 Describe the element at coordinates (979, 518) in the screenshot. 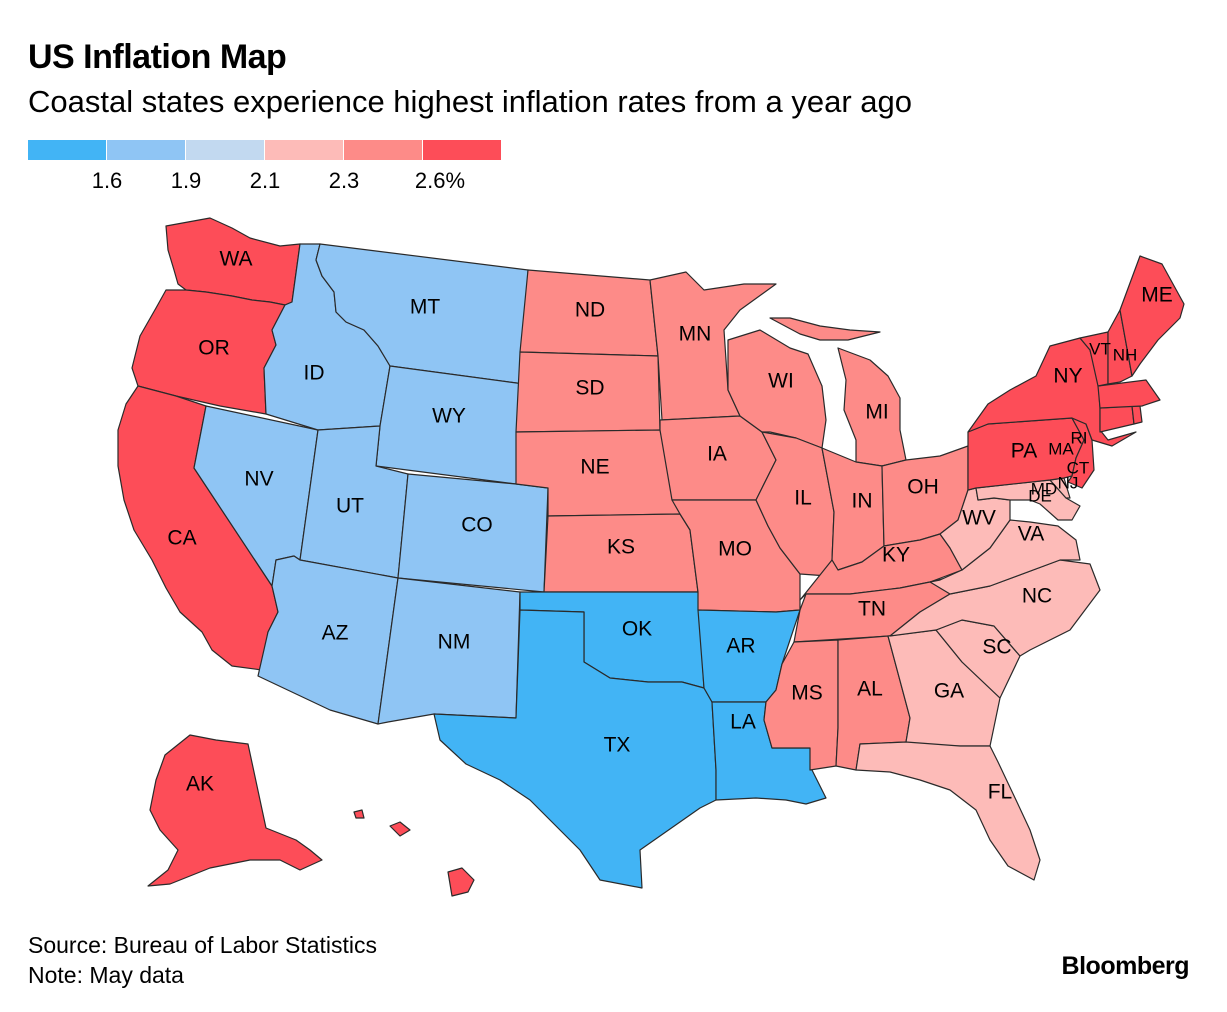

I see `state-label-wv: WV` at that location.